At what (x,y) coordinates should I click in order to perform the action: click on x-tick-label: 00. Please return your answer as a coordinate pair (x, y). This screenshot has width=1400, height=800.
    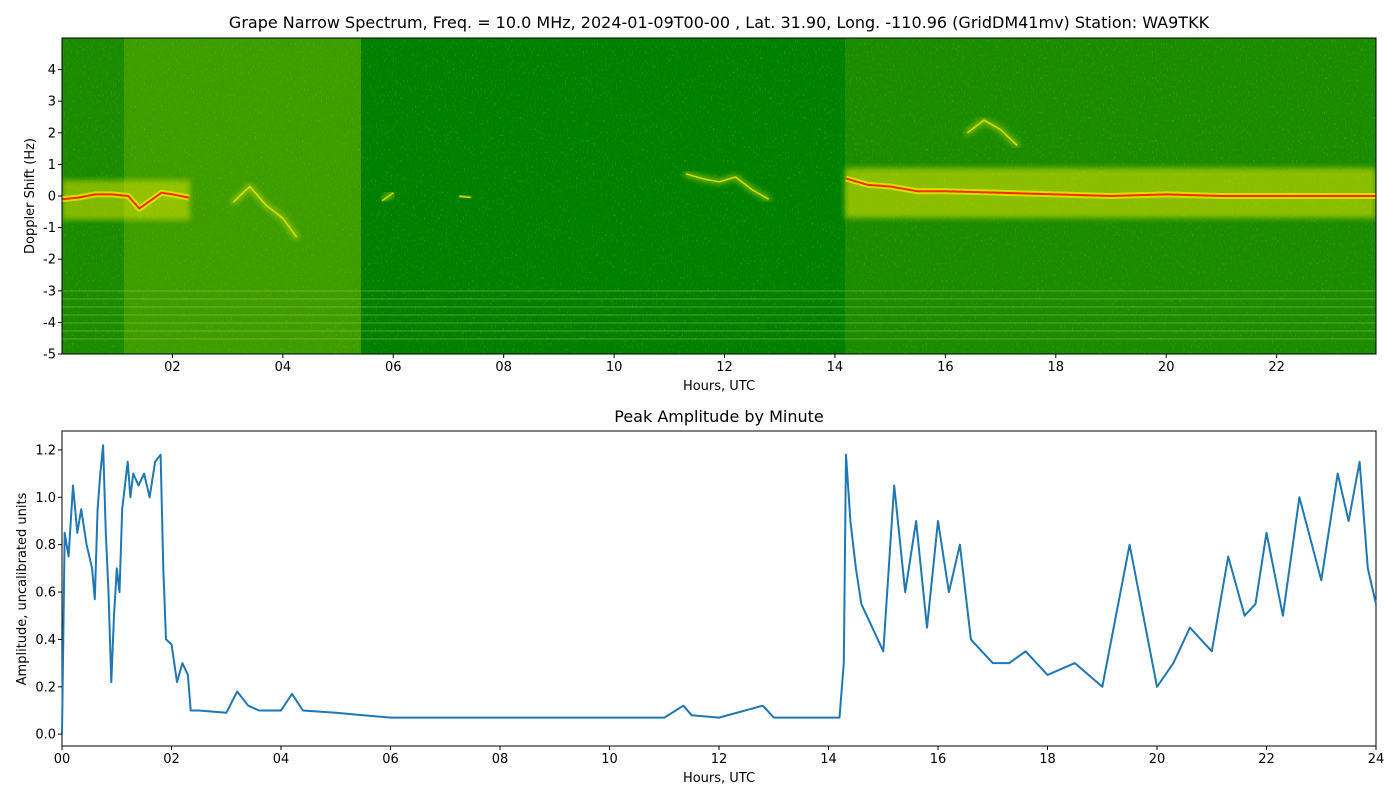
    Looking at the image, I should click on (62, 759).